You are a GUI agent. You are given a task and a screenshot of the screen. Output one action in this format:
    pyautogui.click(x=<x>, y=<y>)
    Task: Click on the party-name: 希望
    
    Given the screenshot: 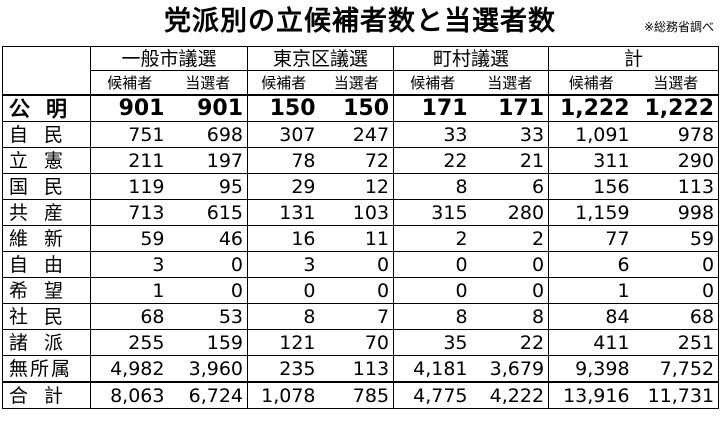 What is the action you would take?
    pyautogui.click(x=46, y=290)
    